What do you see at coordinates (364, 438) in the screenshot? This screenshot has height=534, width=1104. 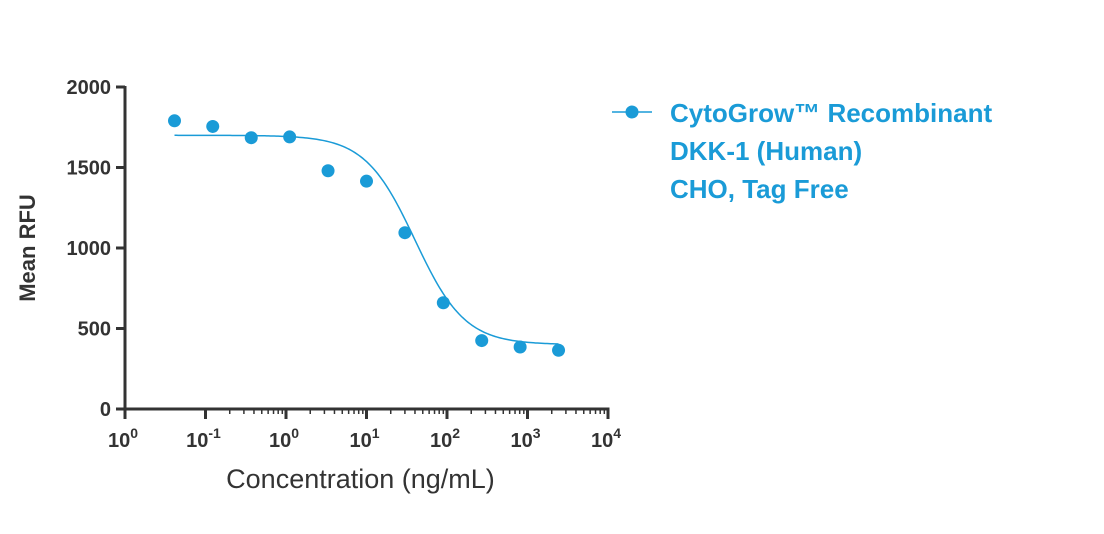 I see `x-tick-label: 10¹` at bounding box center [364, 438].